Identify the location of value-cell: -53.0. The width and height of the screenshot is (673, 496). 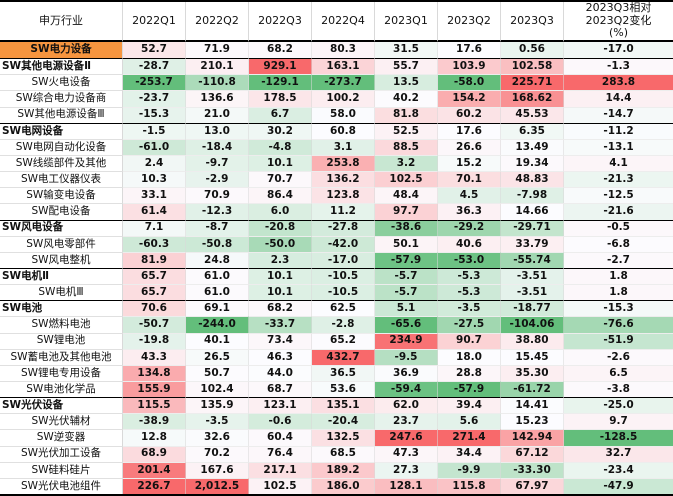
(469, 259).